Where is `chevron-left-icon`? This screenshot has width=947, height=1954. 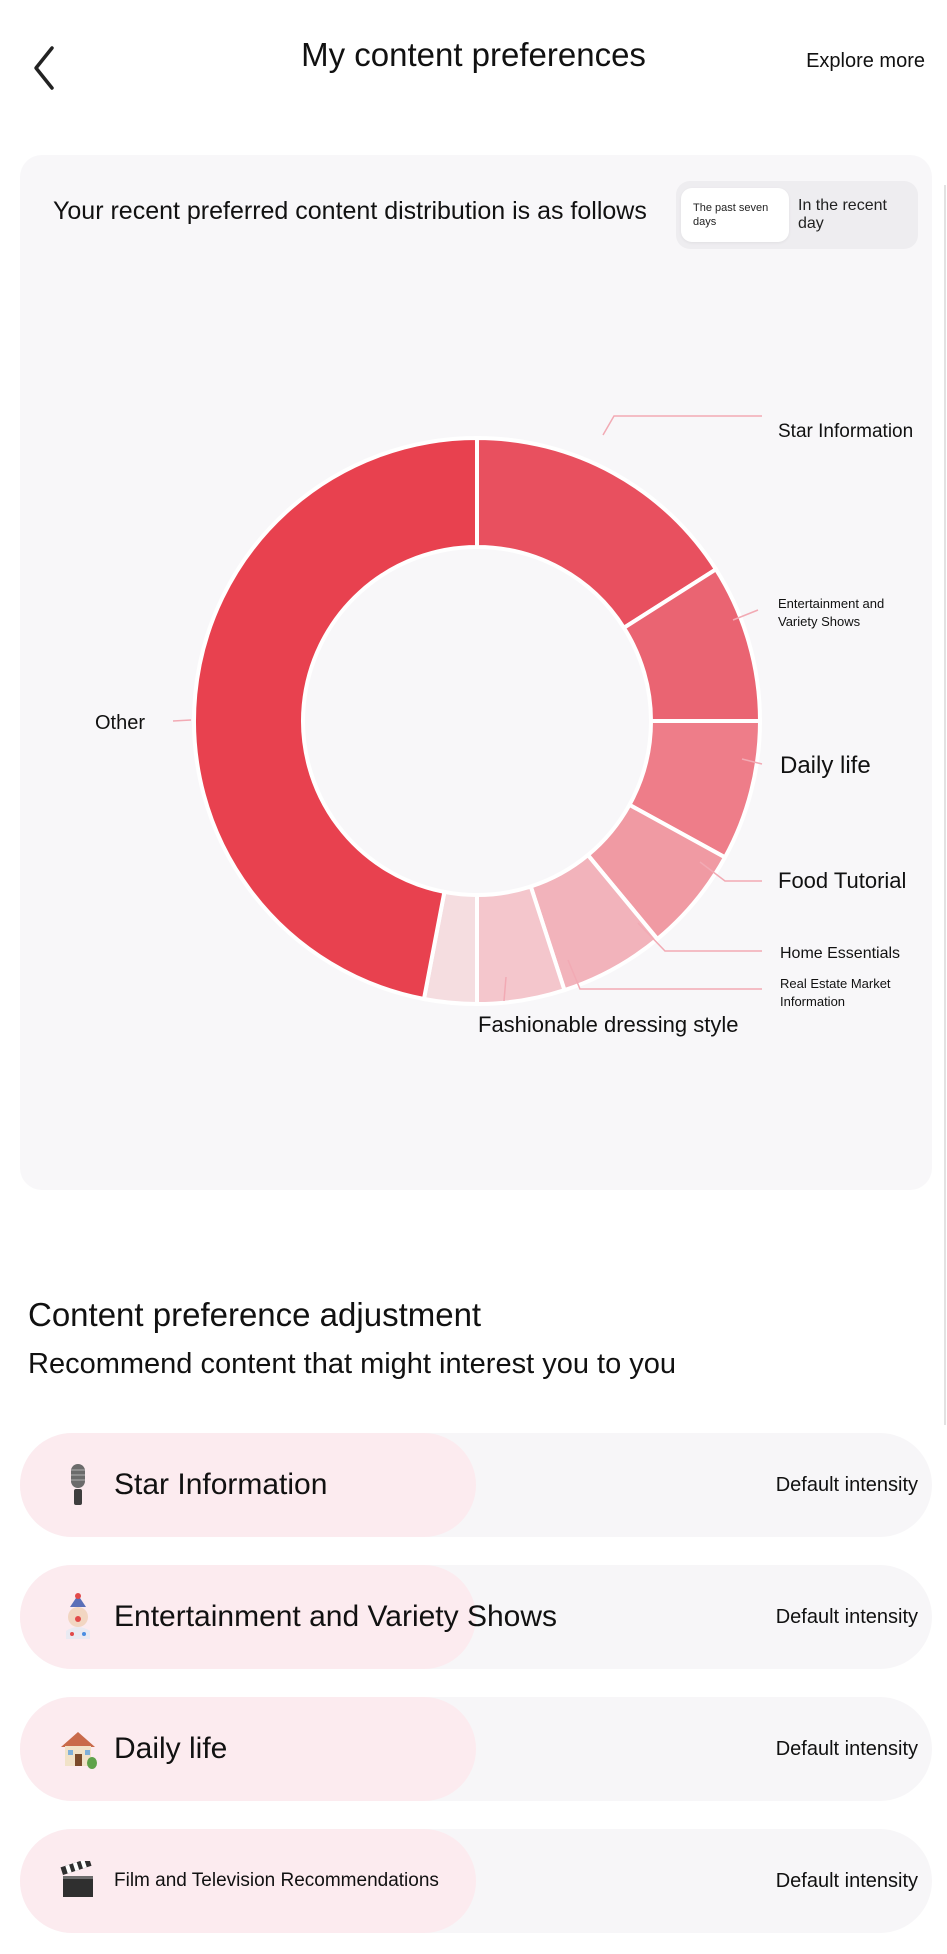
chevron-left-icon is located at coordinates (44, 68).